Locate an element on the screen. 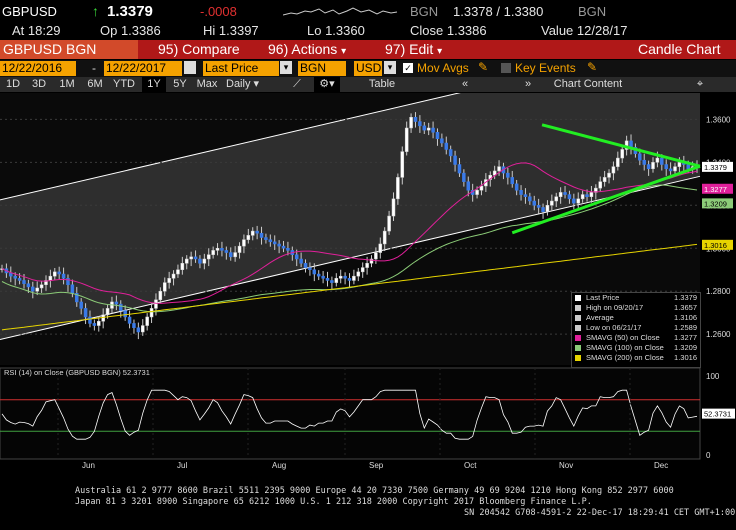 This screenshot has width=736, height=530. chart-content-button: Chart Content is located at coordinates (588, 84).